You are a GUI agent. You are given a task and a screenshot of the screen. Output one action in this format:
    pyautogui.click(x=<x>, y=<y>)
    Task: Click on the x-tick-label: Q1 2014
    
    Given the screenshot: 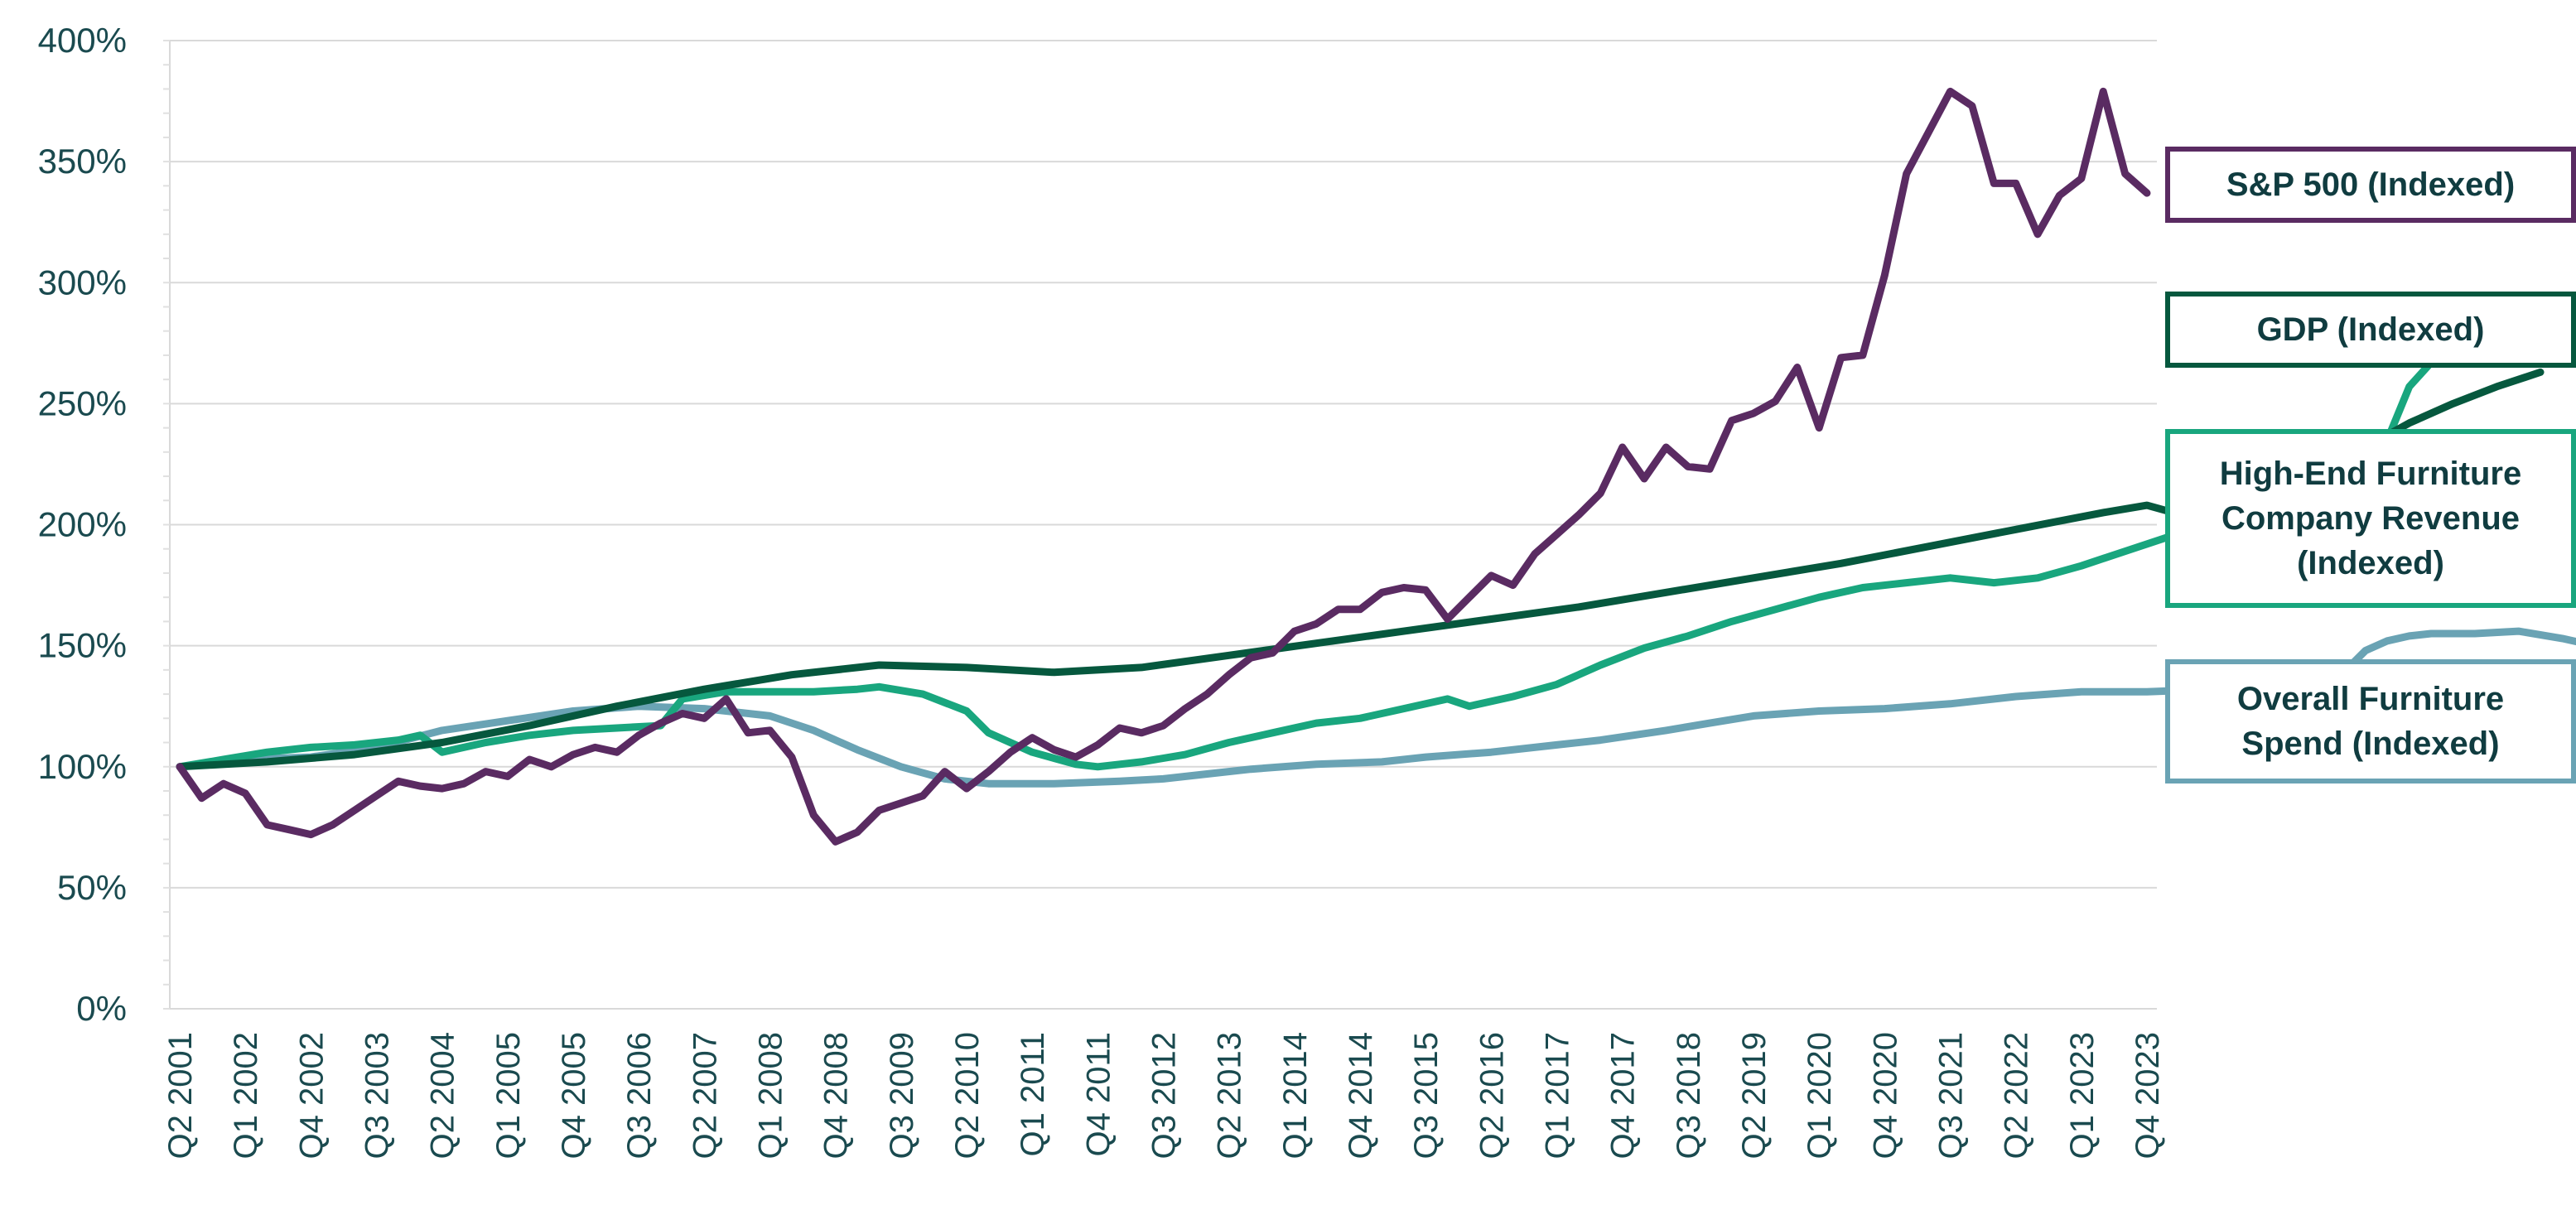 What is the action you would take?
    pyautogui.click(x=1295, y=1095)
    